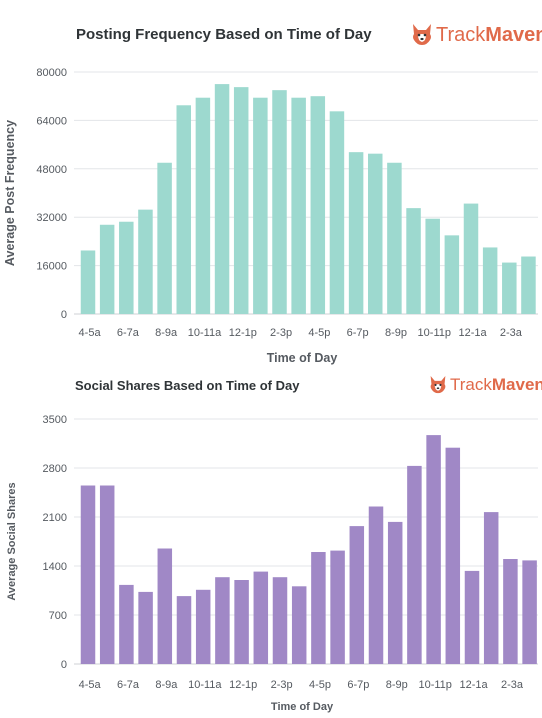  What do you see at coordinates (51, 267) in the screenshot?
I see `y-tick-label: 16000` at bounding box center [51, 267].